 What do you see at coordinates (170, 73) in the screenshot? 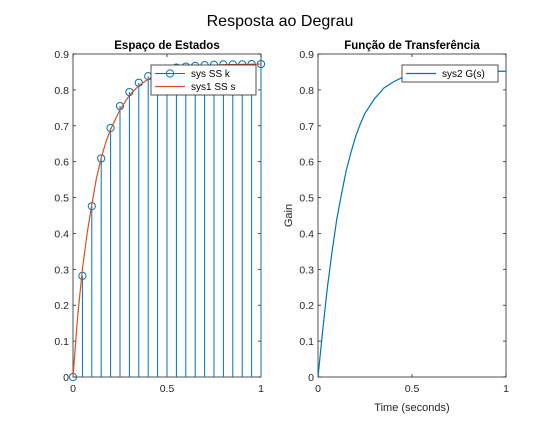
I see `legend-marker` at bounding box center [170, 73].